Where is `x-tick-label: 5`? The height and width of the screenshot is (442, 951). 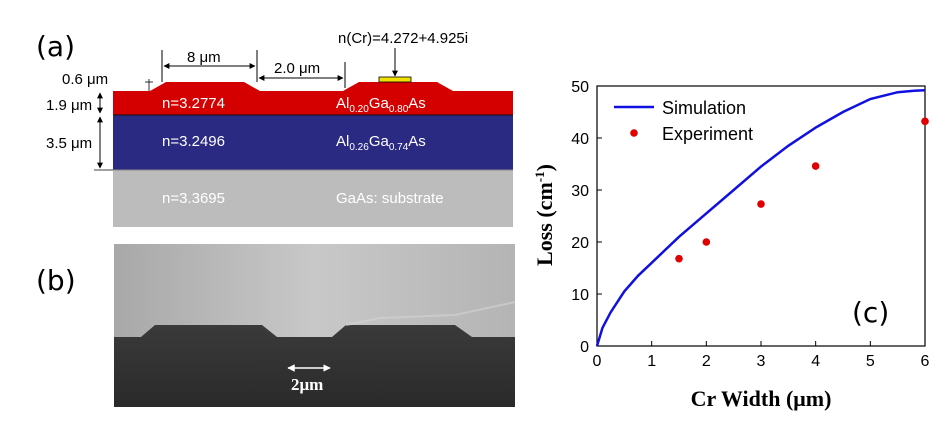 x-tick-label: 5 is located at coordinates (870, 361).